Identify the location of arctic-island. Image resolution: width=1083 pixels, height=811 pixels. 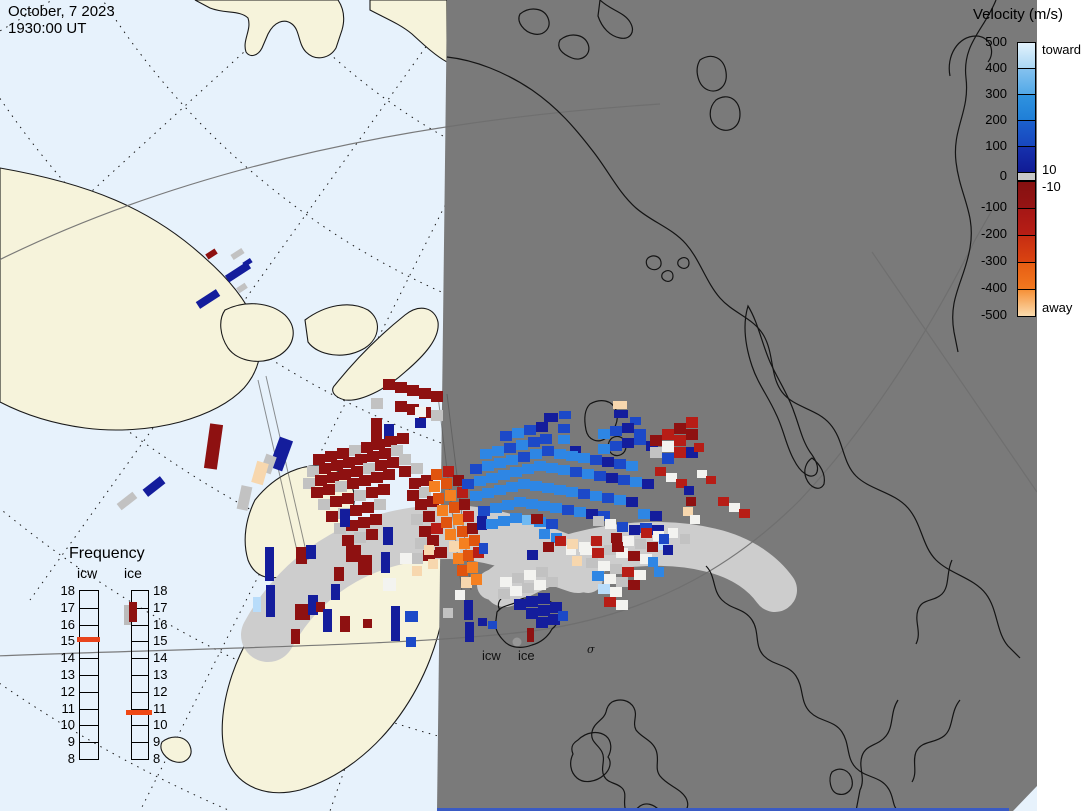
(615, 19).